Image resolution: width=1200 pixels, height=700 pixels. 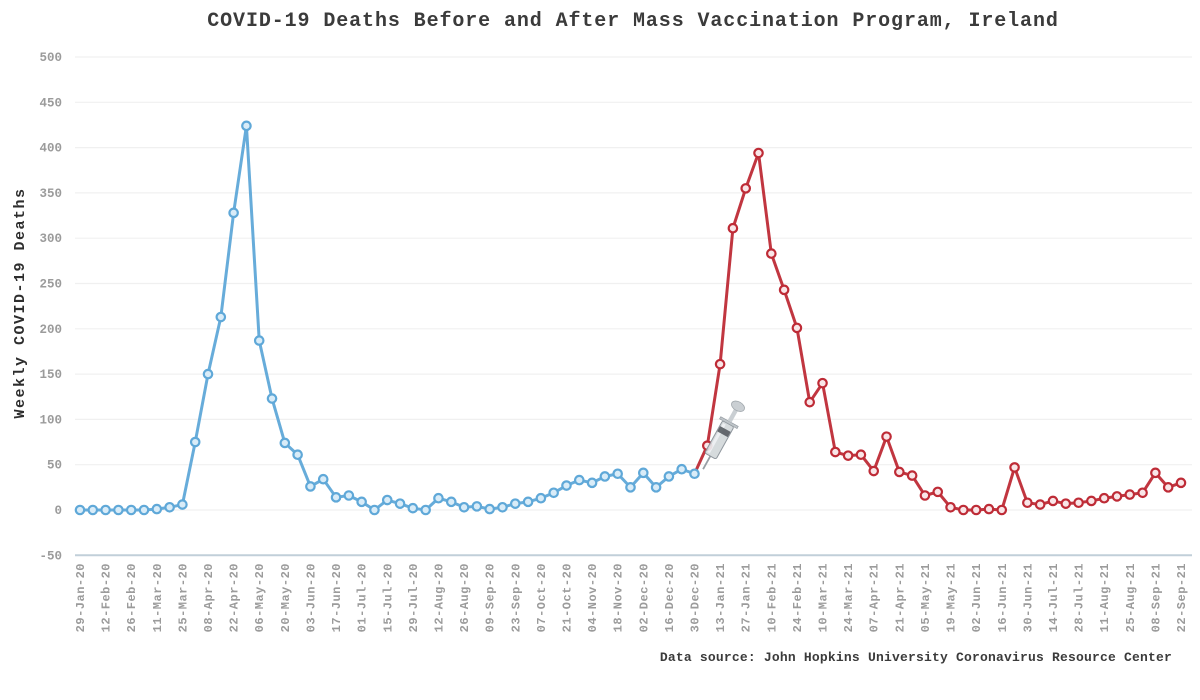 What do you see at coordinates (414, 597) in the screenshot?
I see `x-tick-label: 29-Jul-20` at bounding box center [414, 597].